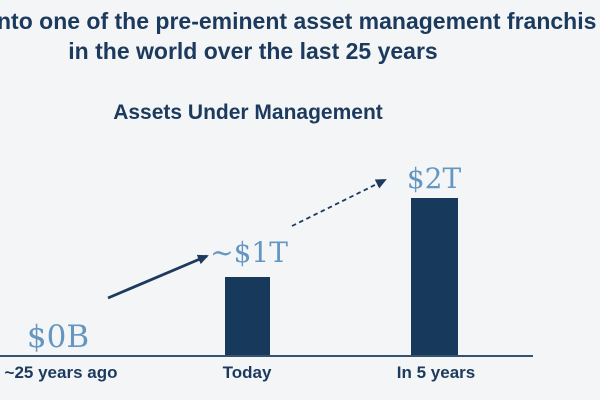 The width and height of the screenshot is (600, 400). Describe the element at coordinates (247, 372) in the screenshot. I see `x-label-today: Today` at that location.